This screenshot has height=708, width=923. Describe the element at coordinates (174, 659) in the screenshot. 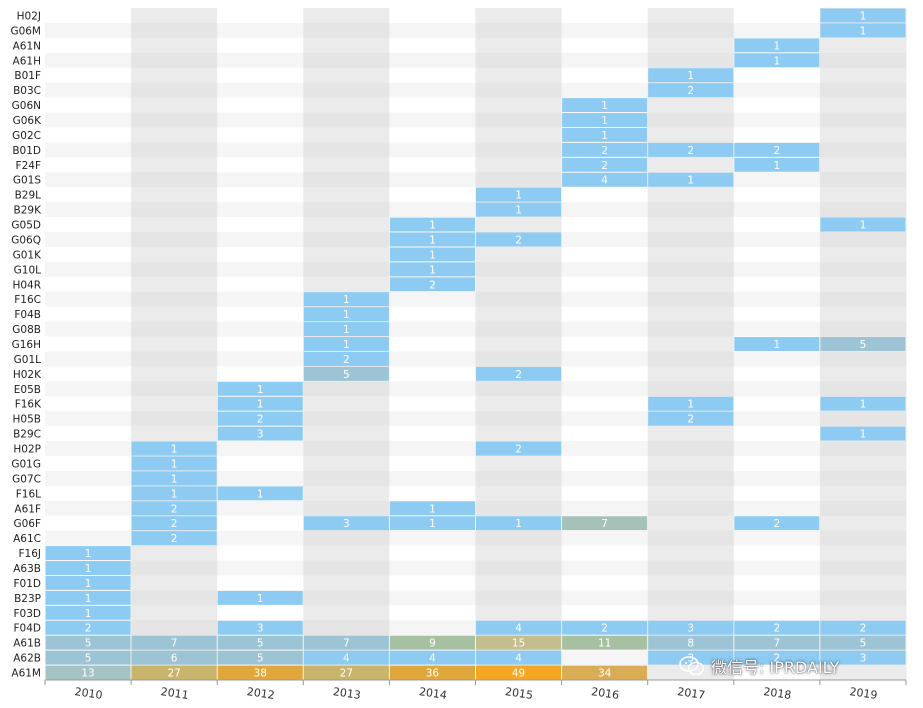

I see `cell-value-label: 6` at that location.